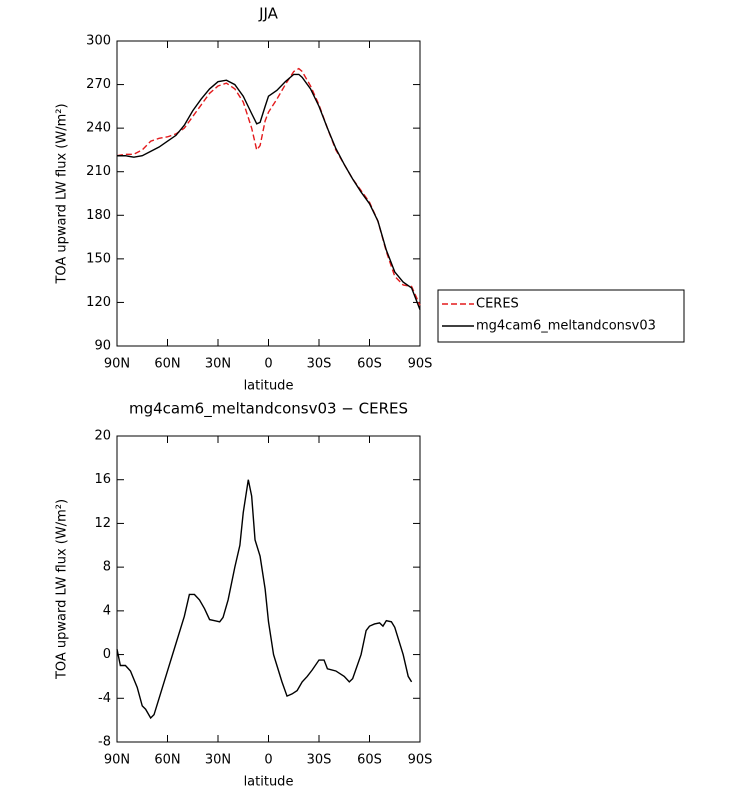  Describe the element at coordinates (497, 304) in the screenshot. I see `legend-label: CERES` at that location.